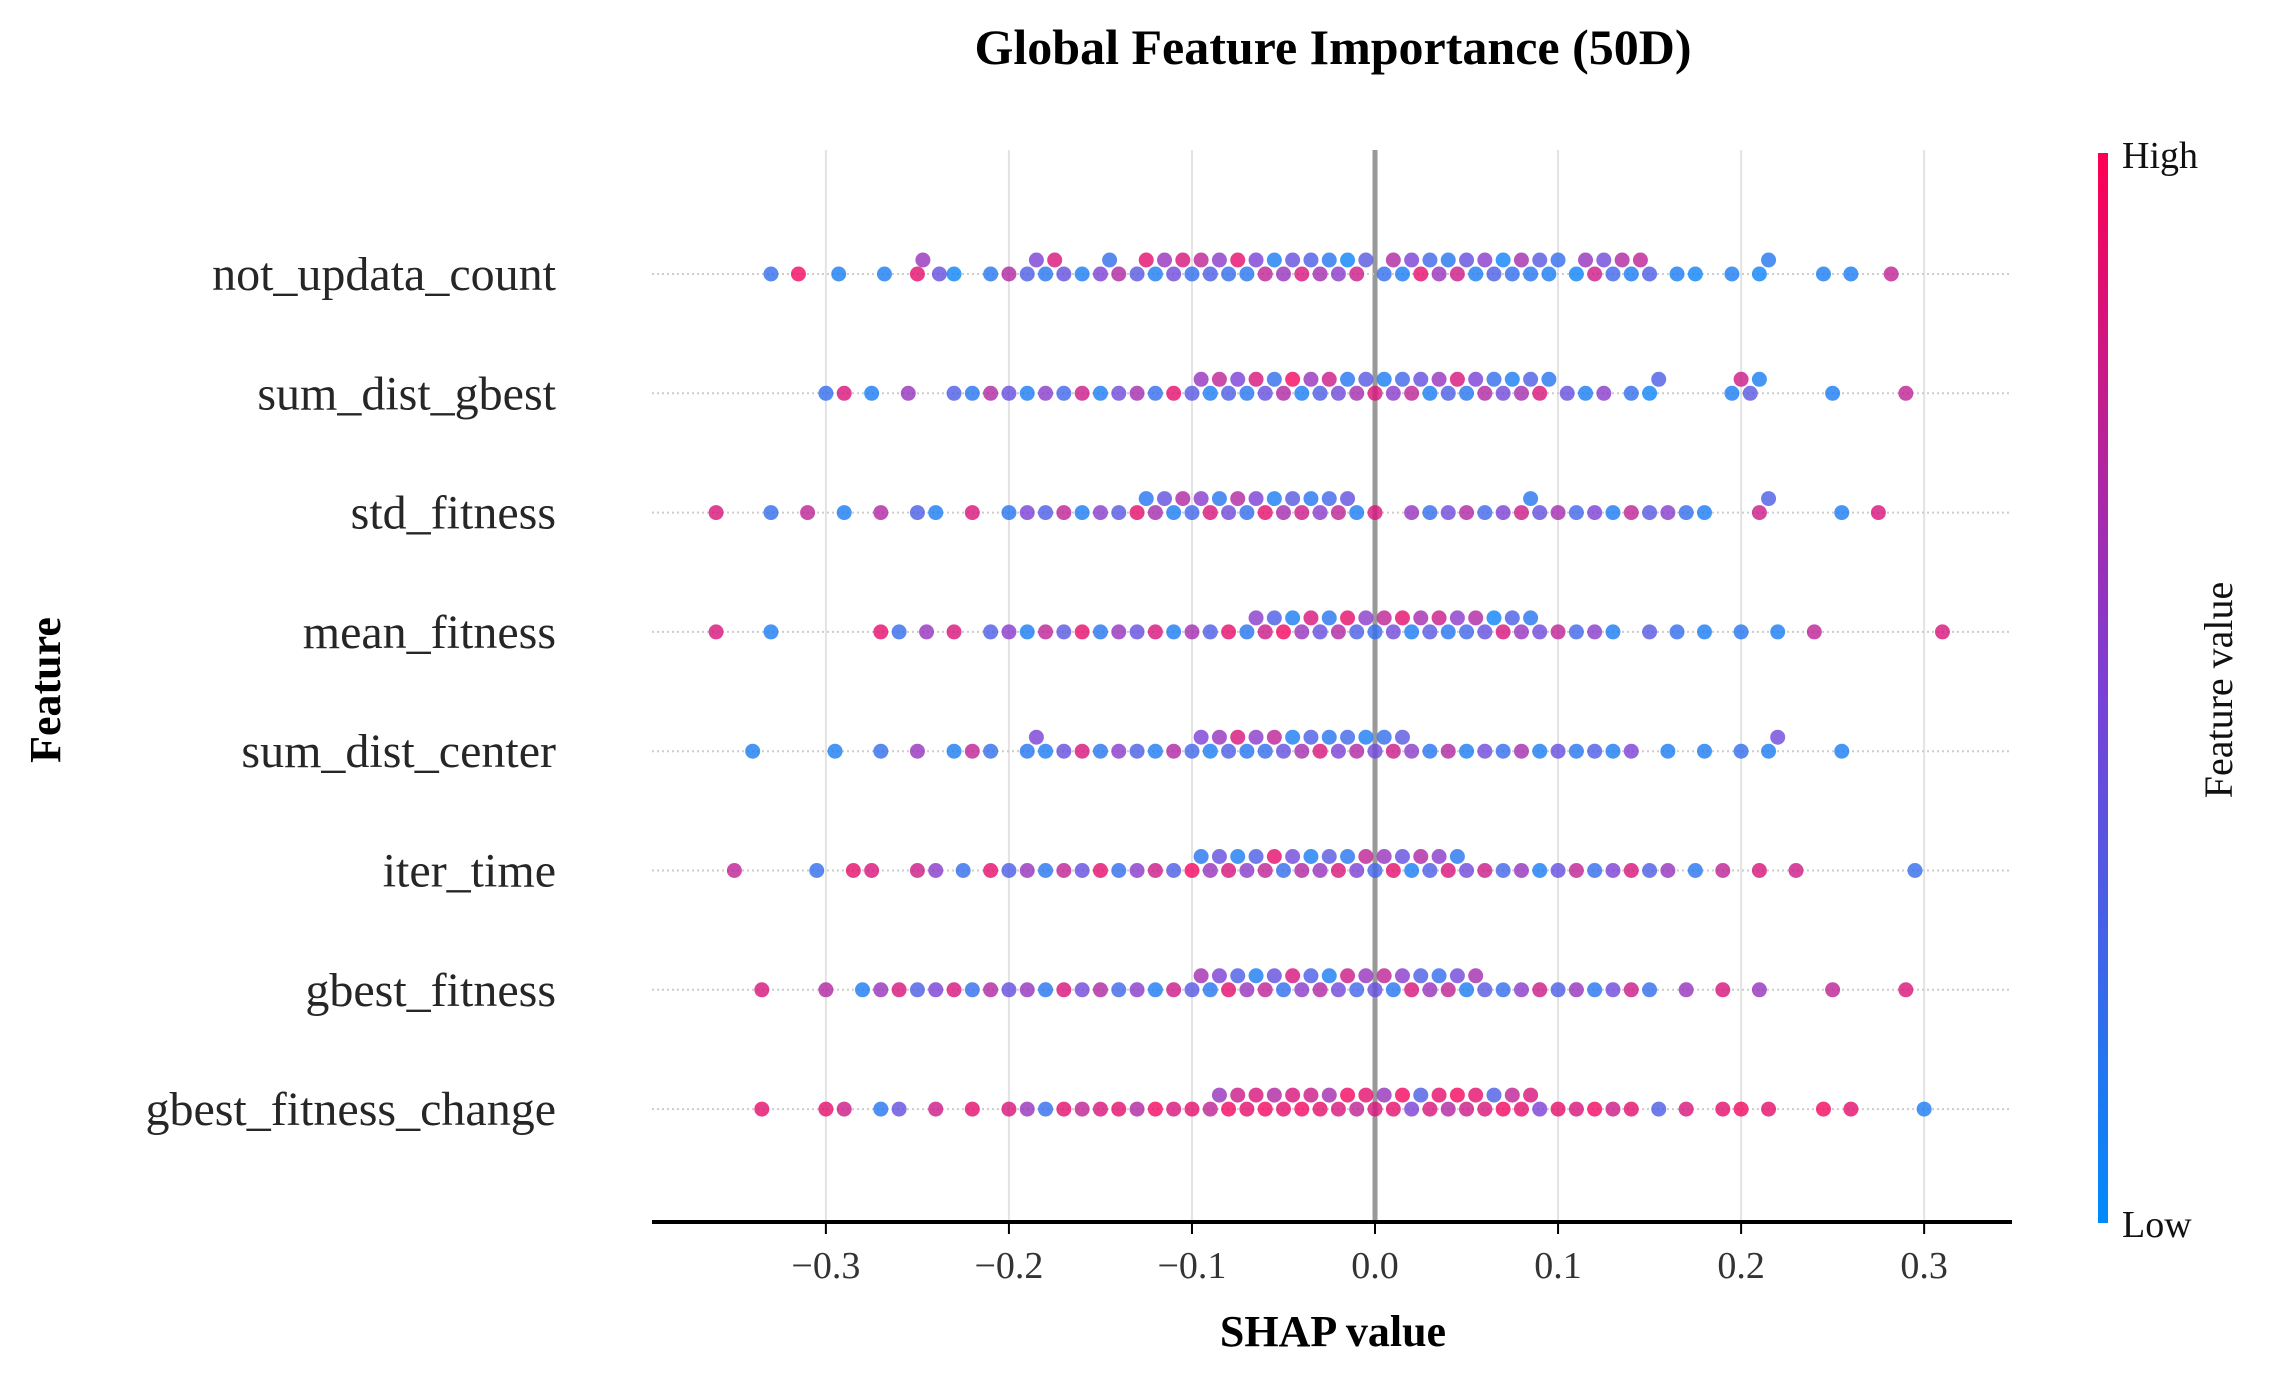 The height and width of the screenshot is (1380, 2283). Describe the element at coordinates (1375, 1266) in the screenshot. I see `x-tick-label: 0.0` at that location.